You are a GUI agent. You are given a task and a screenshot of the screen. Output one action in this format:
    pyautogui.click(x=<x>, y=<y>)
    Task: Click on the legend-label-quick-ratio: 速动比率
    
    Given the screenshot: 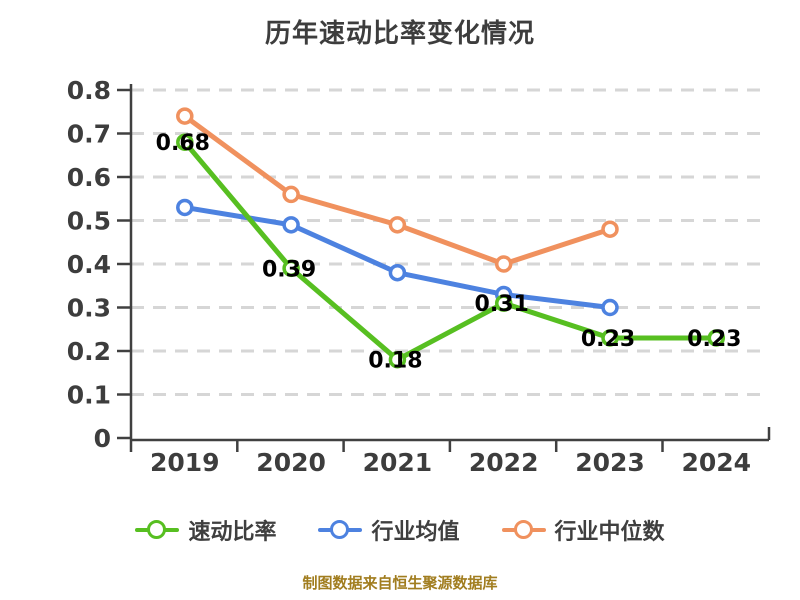 What is the action you would take?
    pyautogui.click(x=232, y=532)
    